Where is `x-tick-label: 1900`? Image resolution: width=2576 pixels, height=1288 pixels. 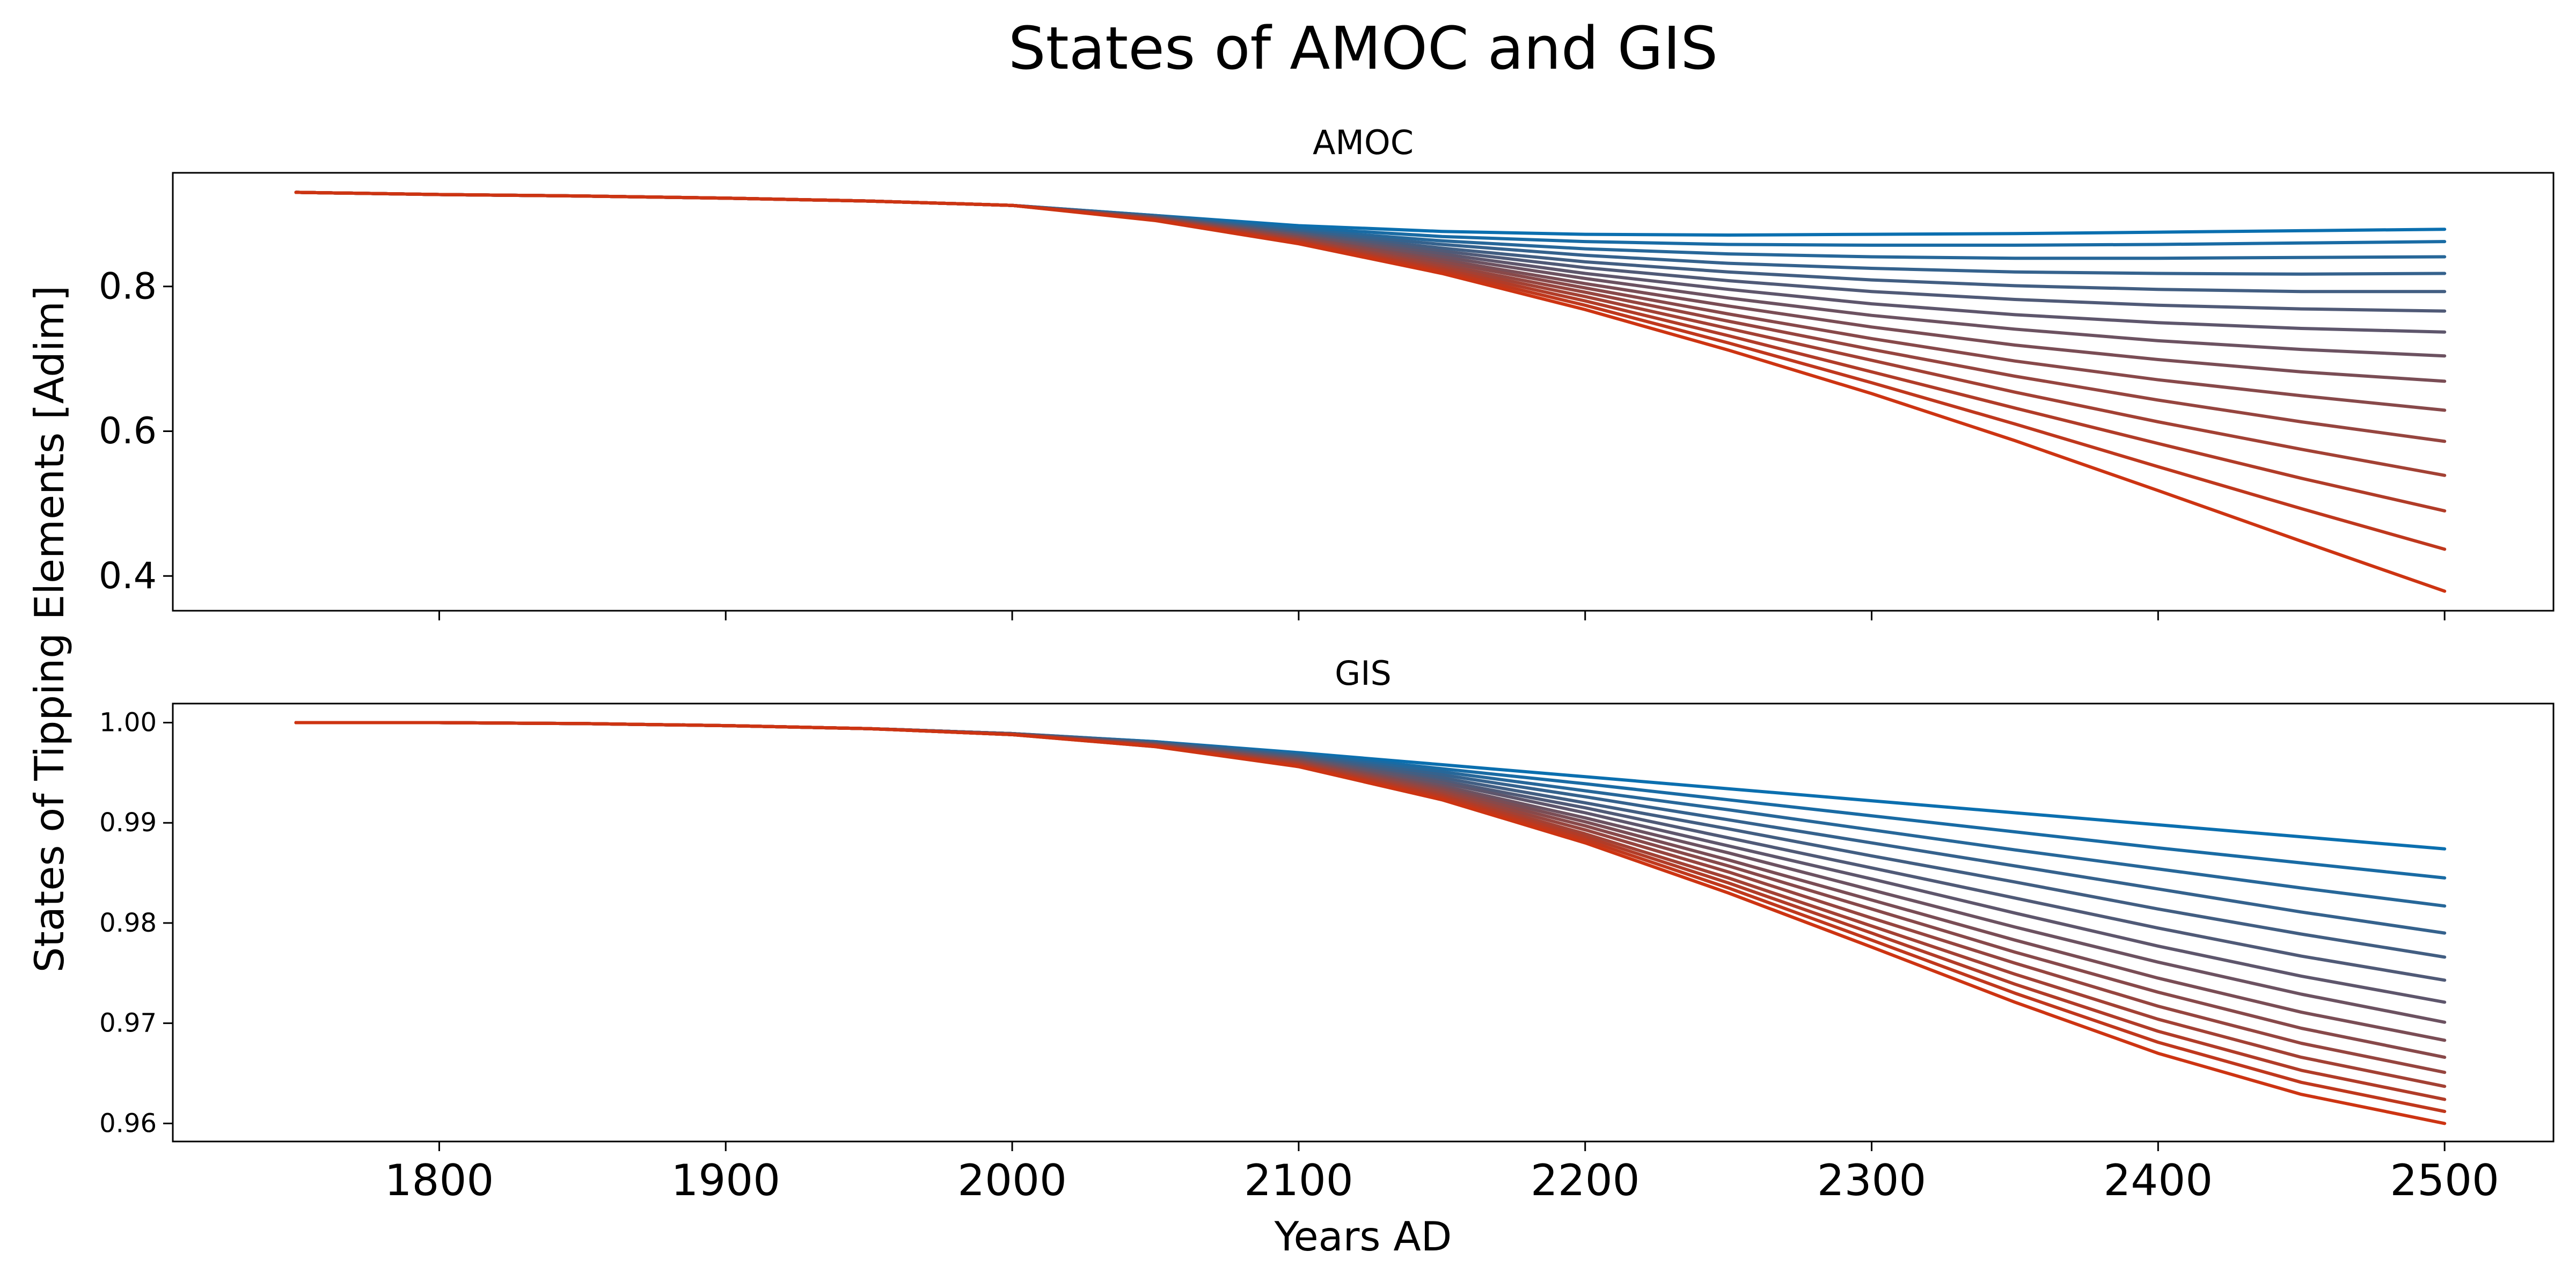
x-tick-label: 1900 is located at coordinates (725, 1180).